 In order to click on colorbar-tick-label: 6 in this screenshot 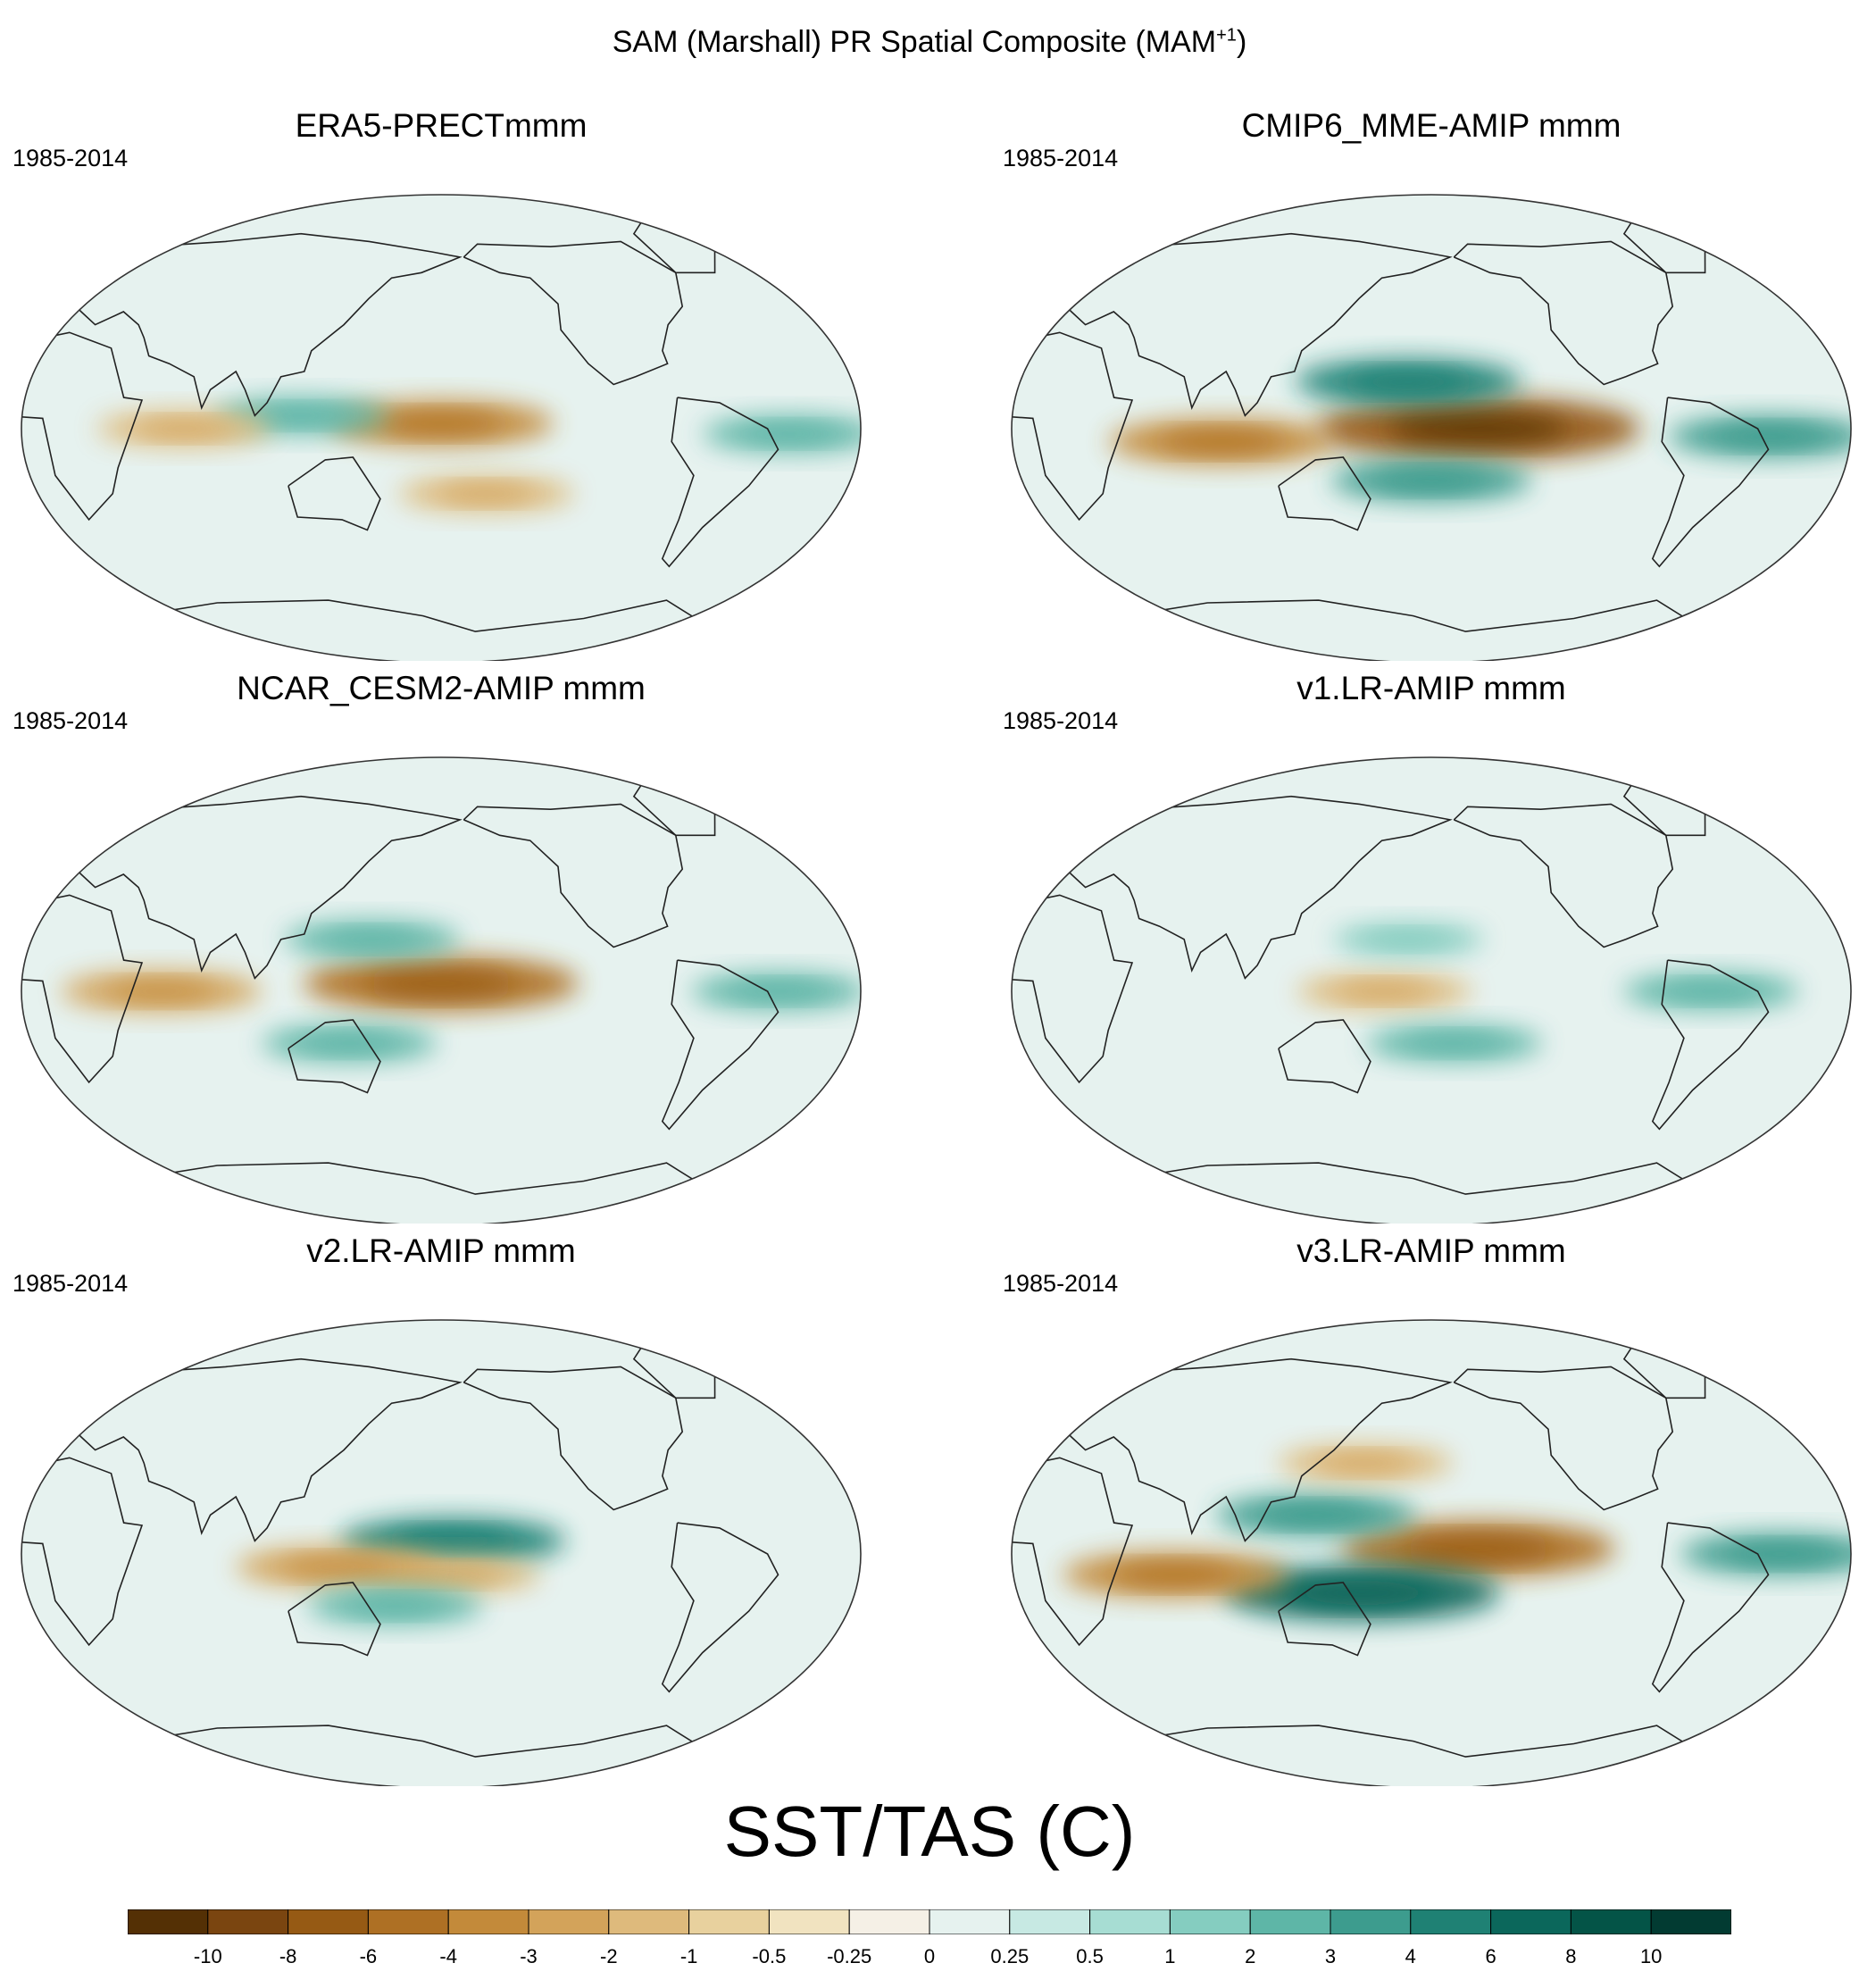, I will do `click(1490, 1956)`.